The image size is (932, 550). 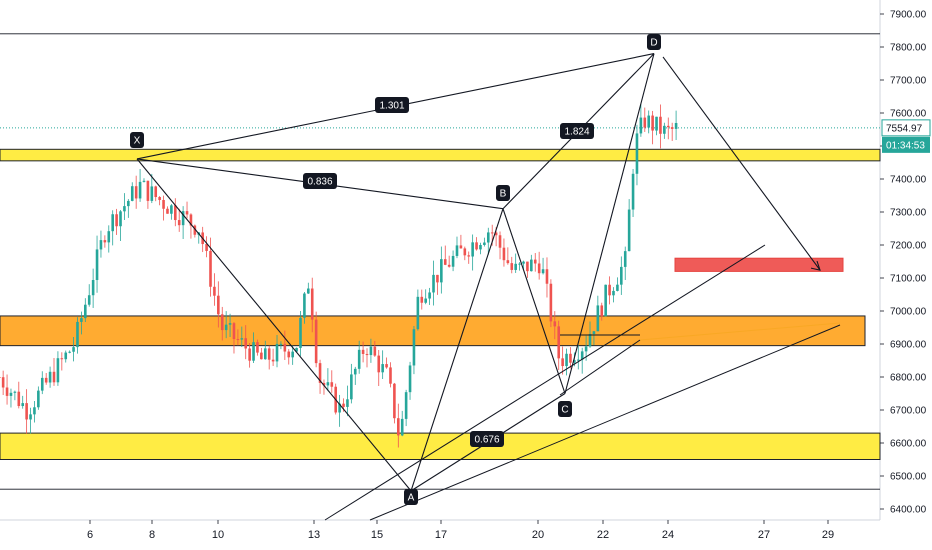 What do you see at coordinates (564, 410) in the screenshot?
I see `point-label-c: C` at bounding box center [564, 410].